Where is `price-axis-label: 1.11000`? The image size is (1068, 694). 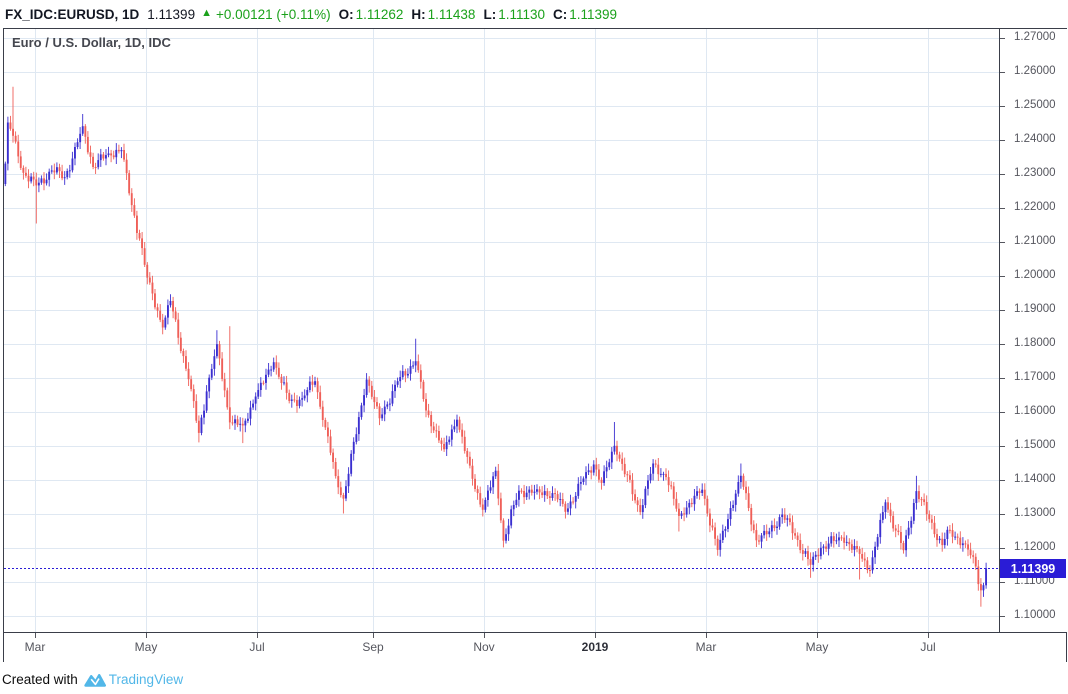
price-axis-label: 1.11000 is located at coordinates (1034, 581).